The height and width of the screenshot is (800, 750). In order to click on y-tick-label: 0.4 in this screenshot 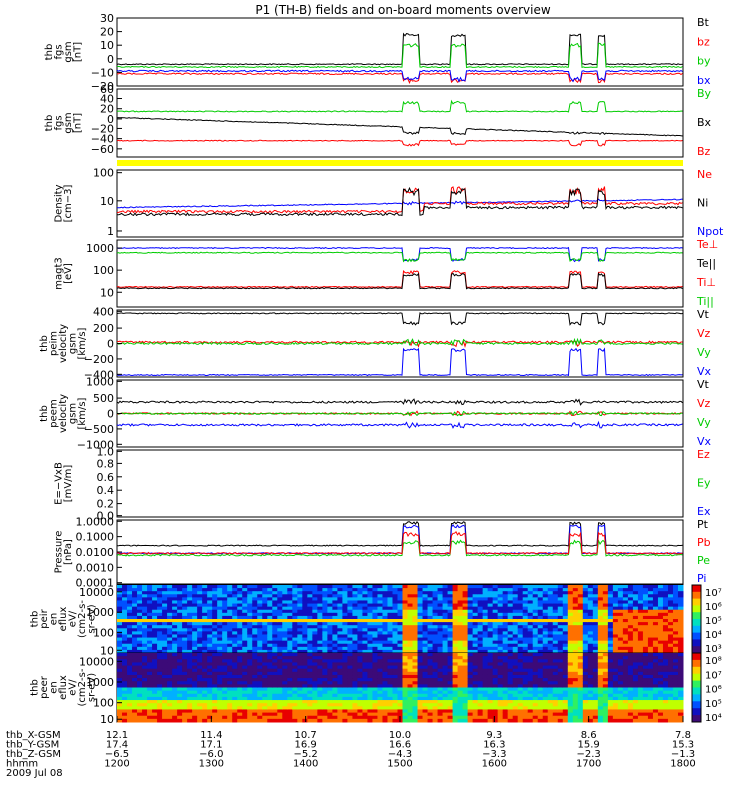, I will do `click(106, 490)`.